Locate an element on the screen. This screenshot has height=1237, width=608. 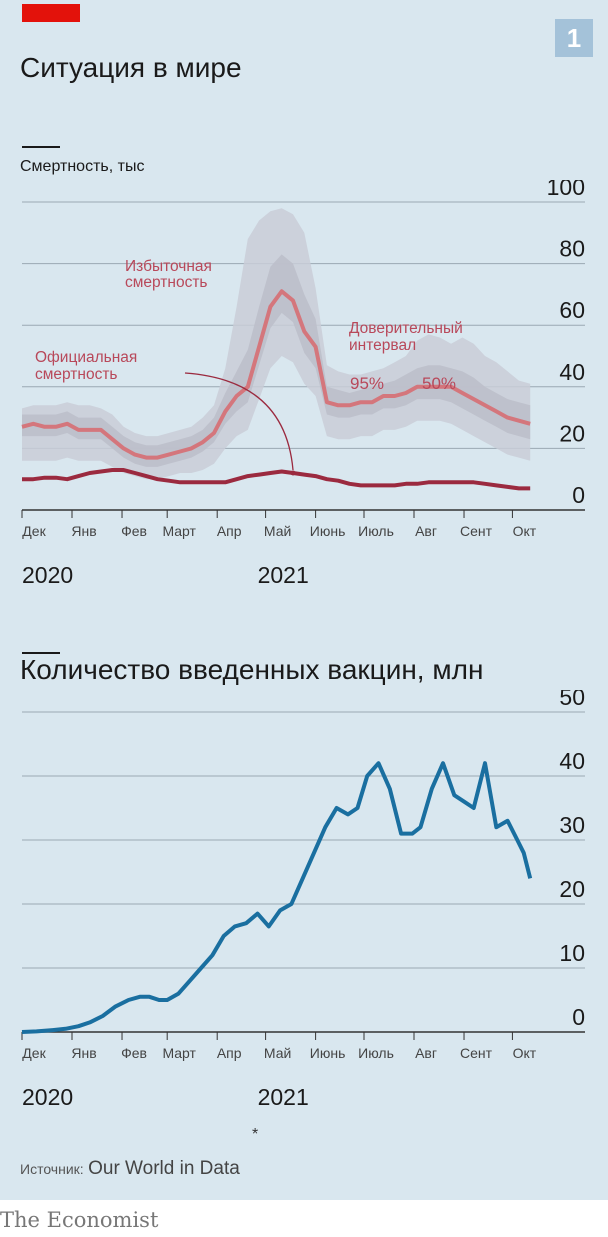
chart-2-x-tick-label: Дек is located at coordinates (34, 1053).